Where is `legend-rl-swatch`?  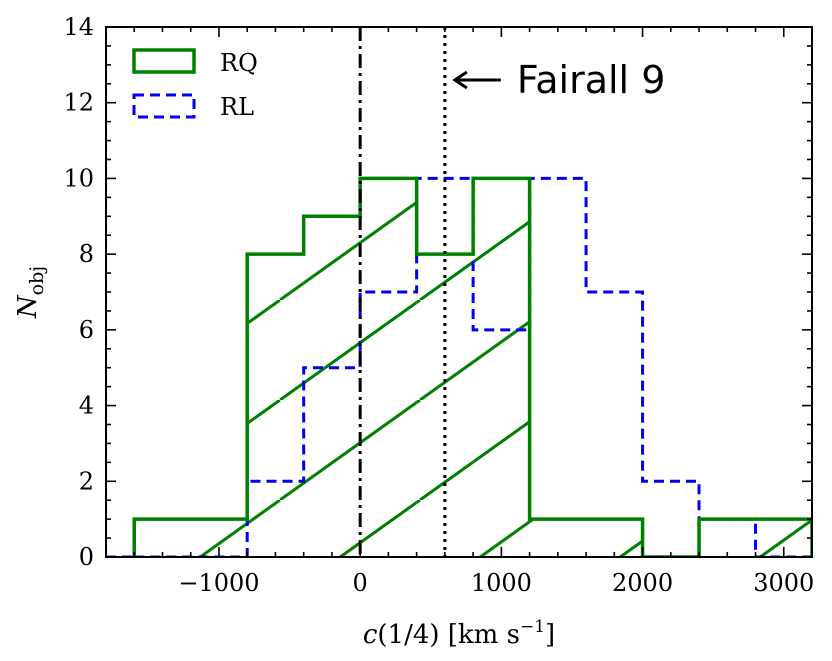
legend-rl-swatch is located at coordinates (164, 106).